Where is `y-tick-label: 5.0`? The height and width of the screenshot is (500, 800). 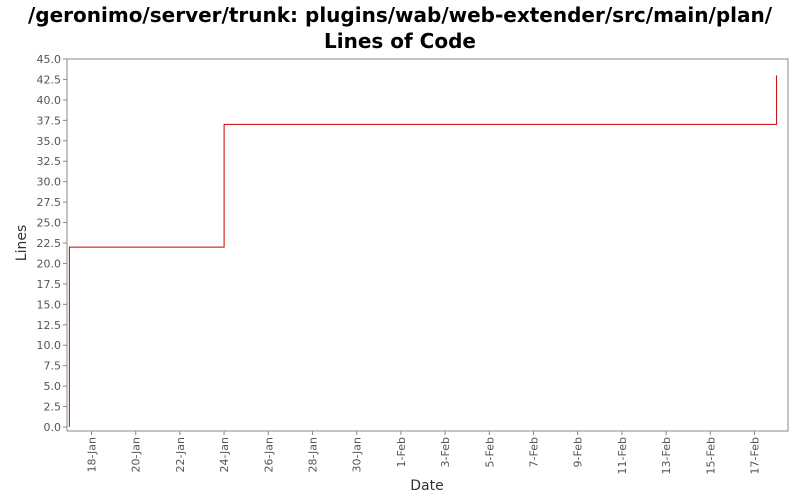
y-tick-label: 5.0 is located at coordinates (53, 386).